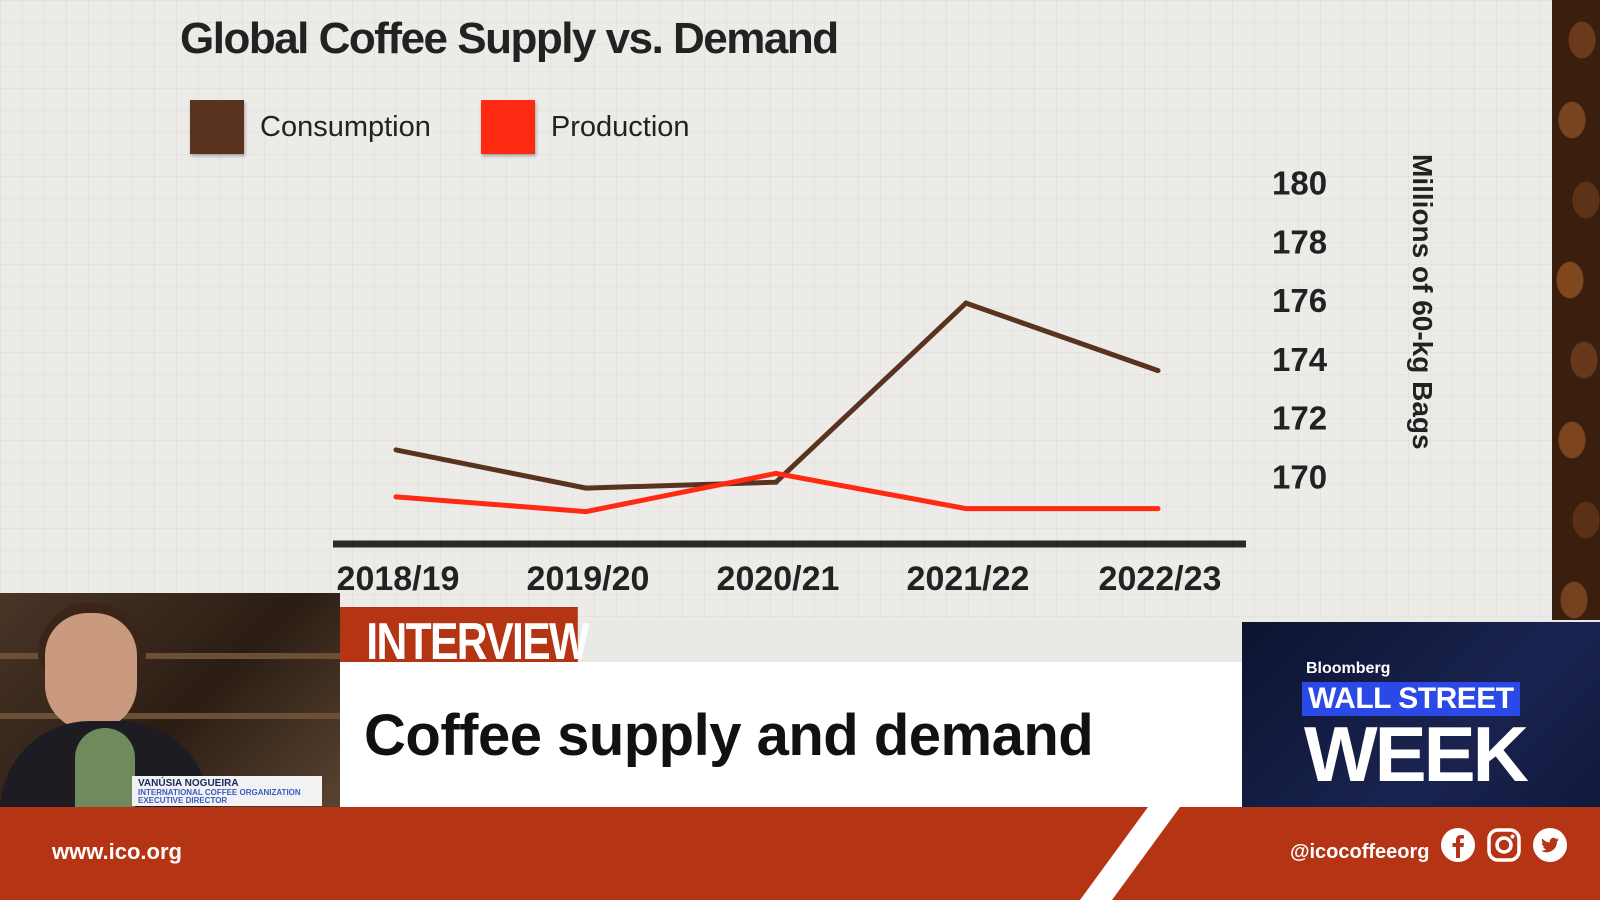  Describe the element at coordinates (800, 853) in the screenshot. I see `footer-bar: www.ico.org @icocoffeeorg` at that location.